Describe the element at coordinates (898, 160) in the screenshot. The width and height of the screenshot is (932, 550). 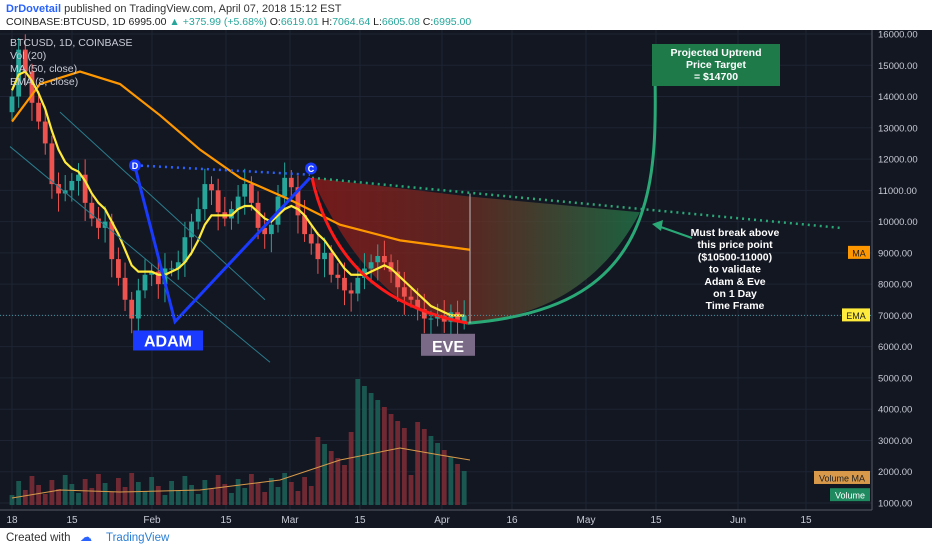
I see `y-tick-label: 12000.00` at that location.